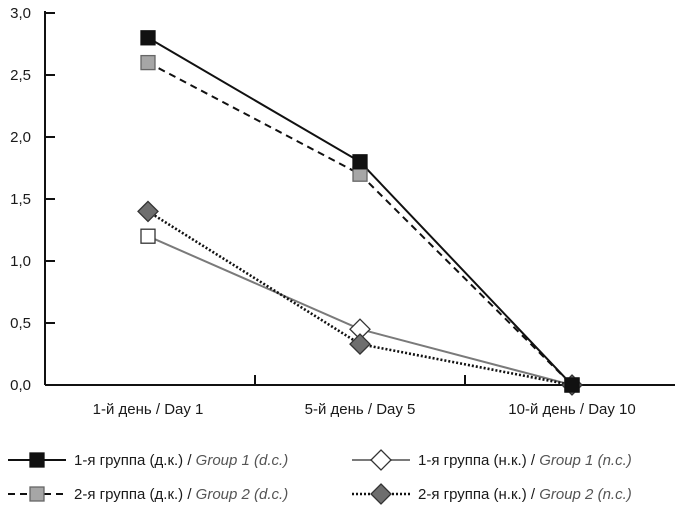  What do you see at coordinates (20, 199) in the screenshot?
I see `y-tick-label: 1,5` at bounding box center [20, 199].